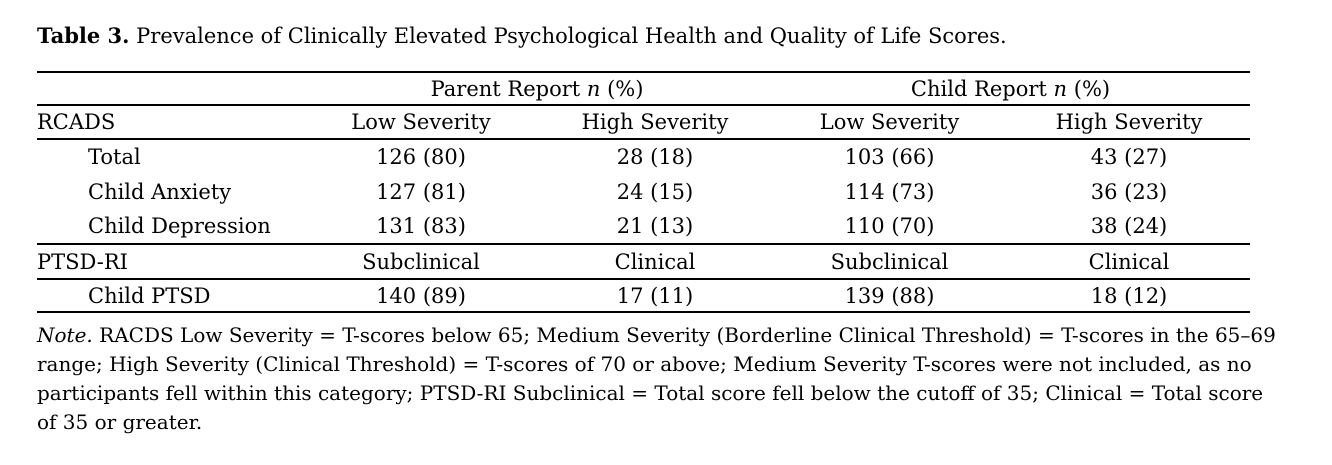 The width and height of the screenshot is (1332, 465). What do you see at coordinates (1089, 88) in the screenshot?
I see `child-report-pct: (%)` at bounding box center [1089, 88].